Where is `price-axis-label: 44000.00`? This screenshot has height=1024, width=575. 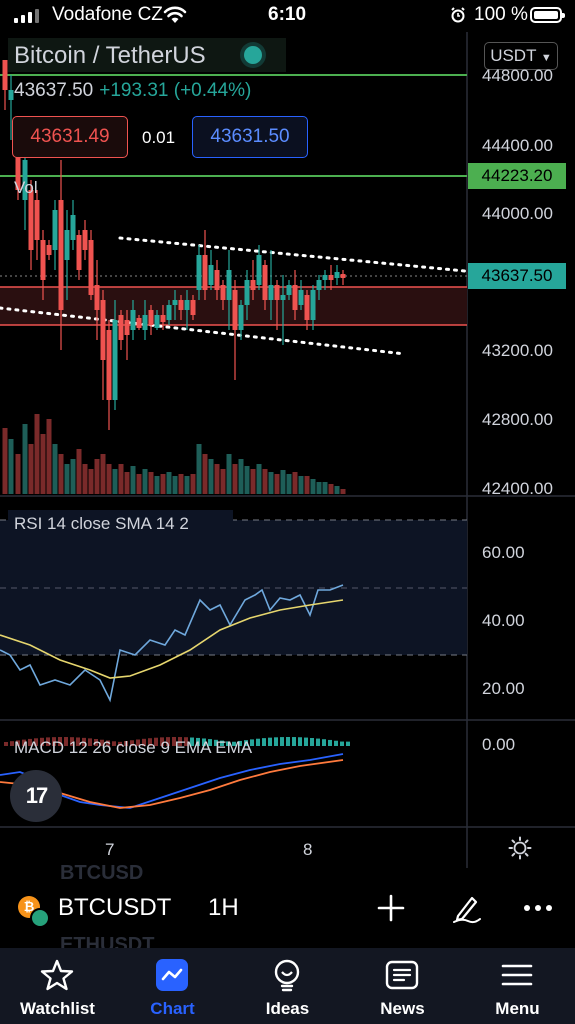 price-axis-label: 44000.00 is located at coordinates (517, 213).